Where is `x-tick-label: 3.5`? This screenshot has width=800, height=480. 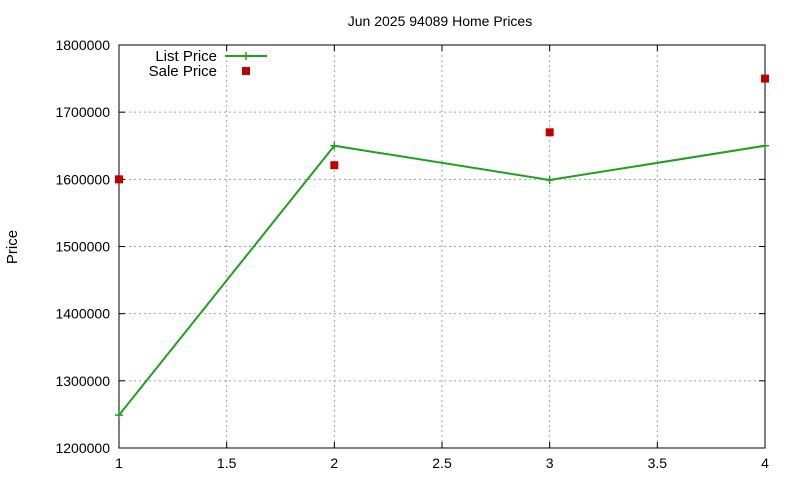 x-tick-label: 3.5 is located at coordinates (658, 463).